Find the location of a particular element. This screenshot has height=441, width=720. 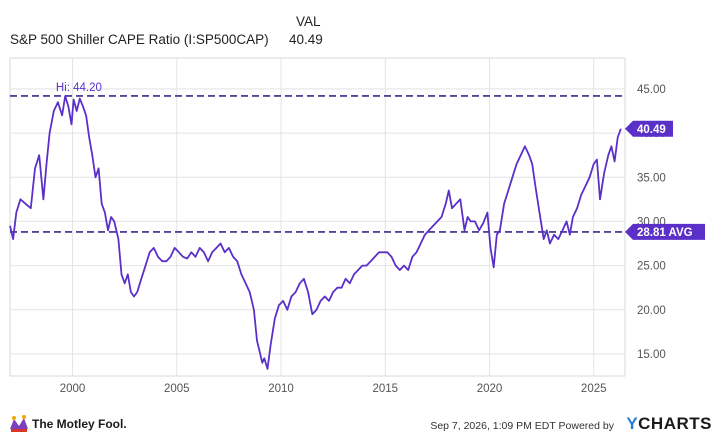

y-tick-label: 25.00 is located at coordinates (651, 267).